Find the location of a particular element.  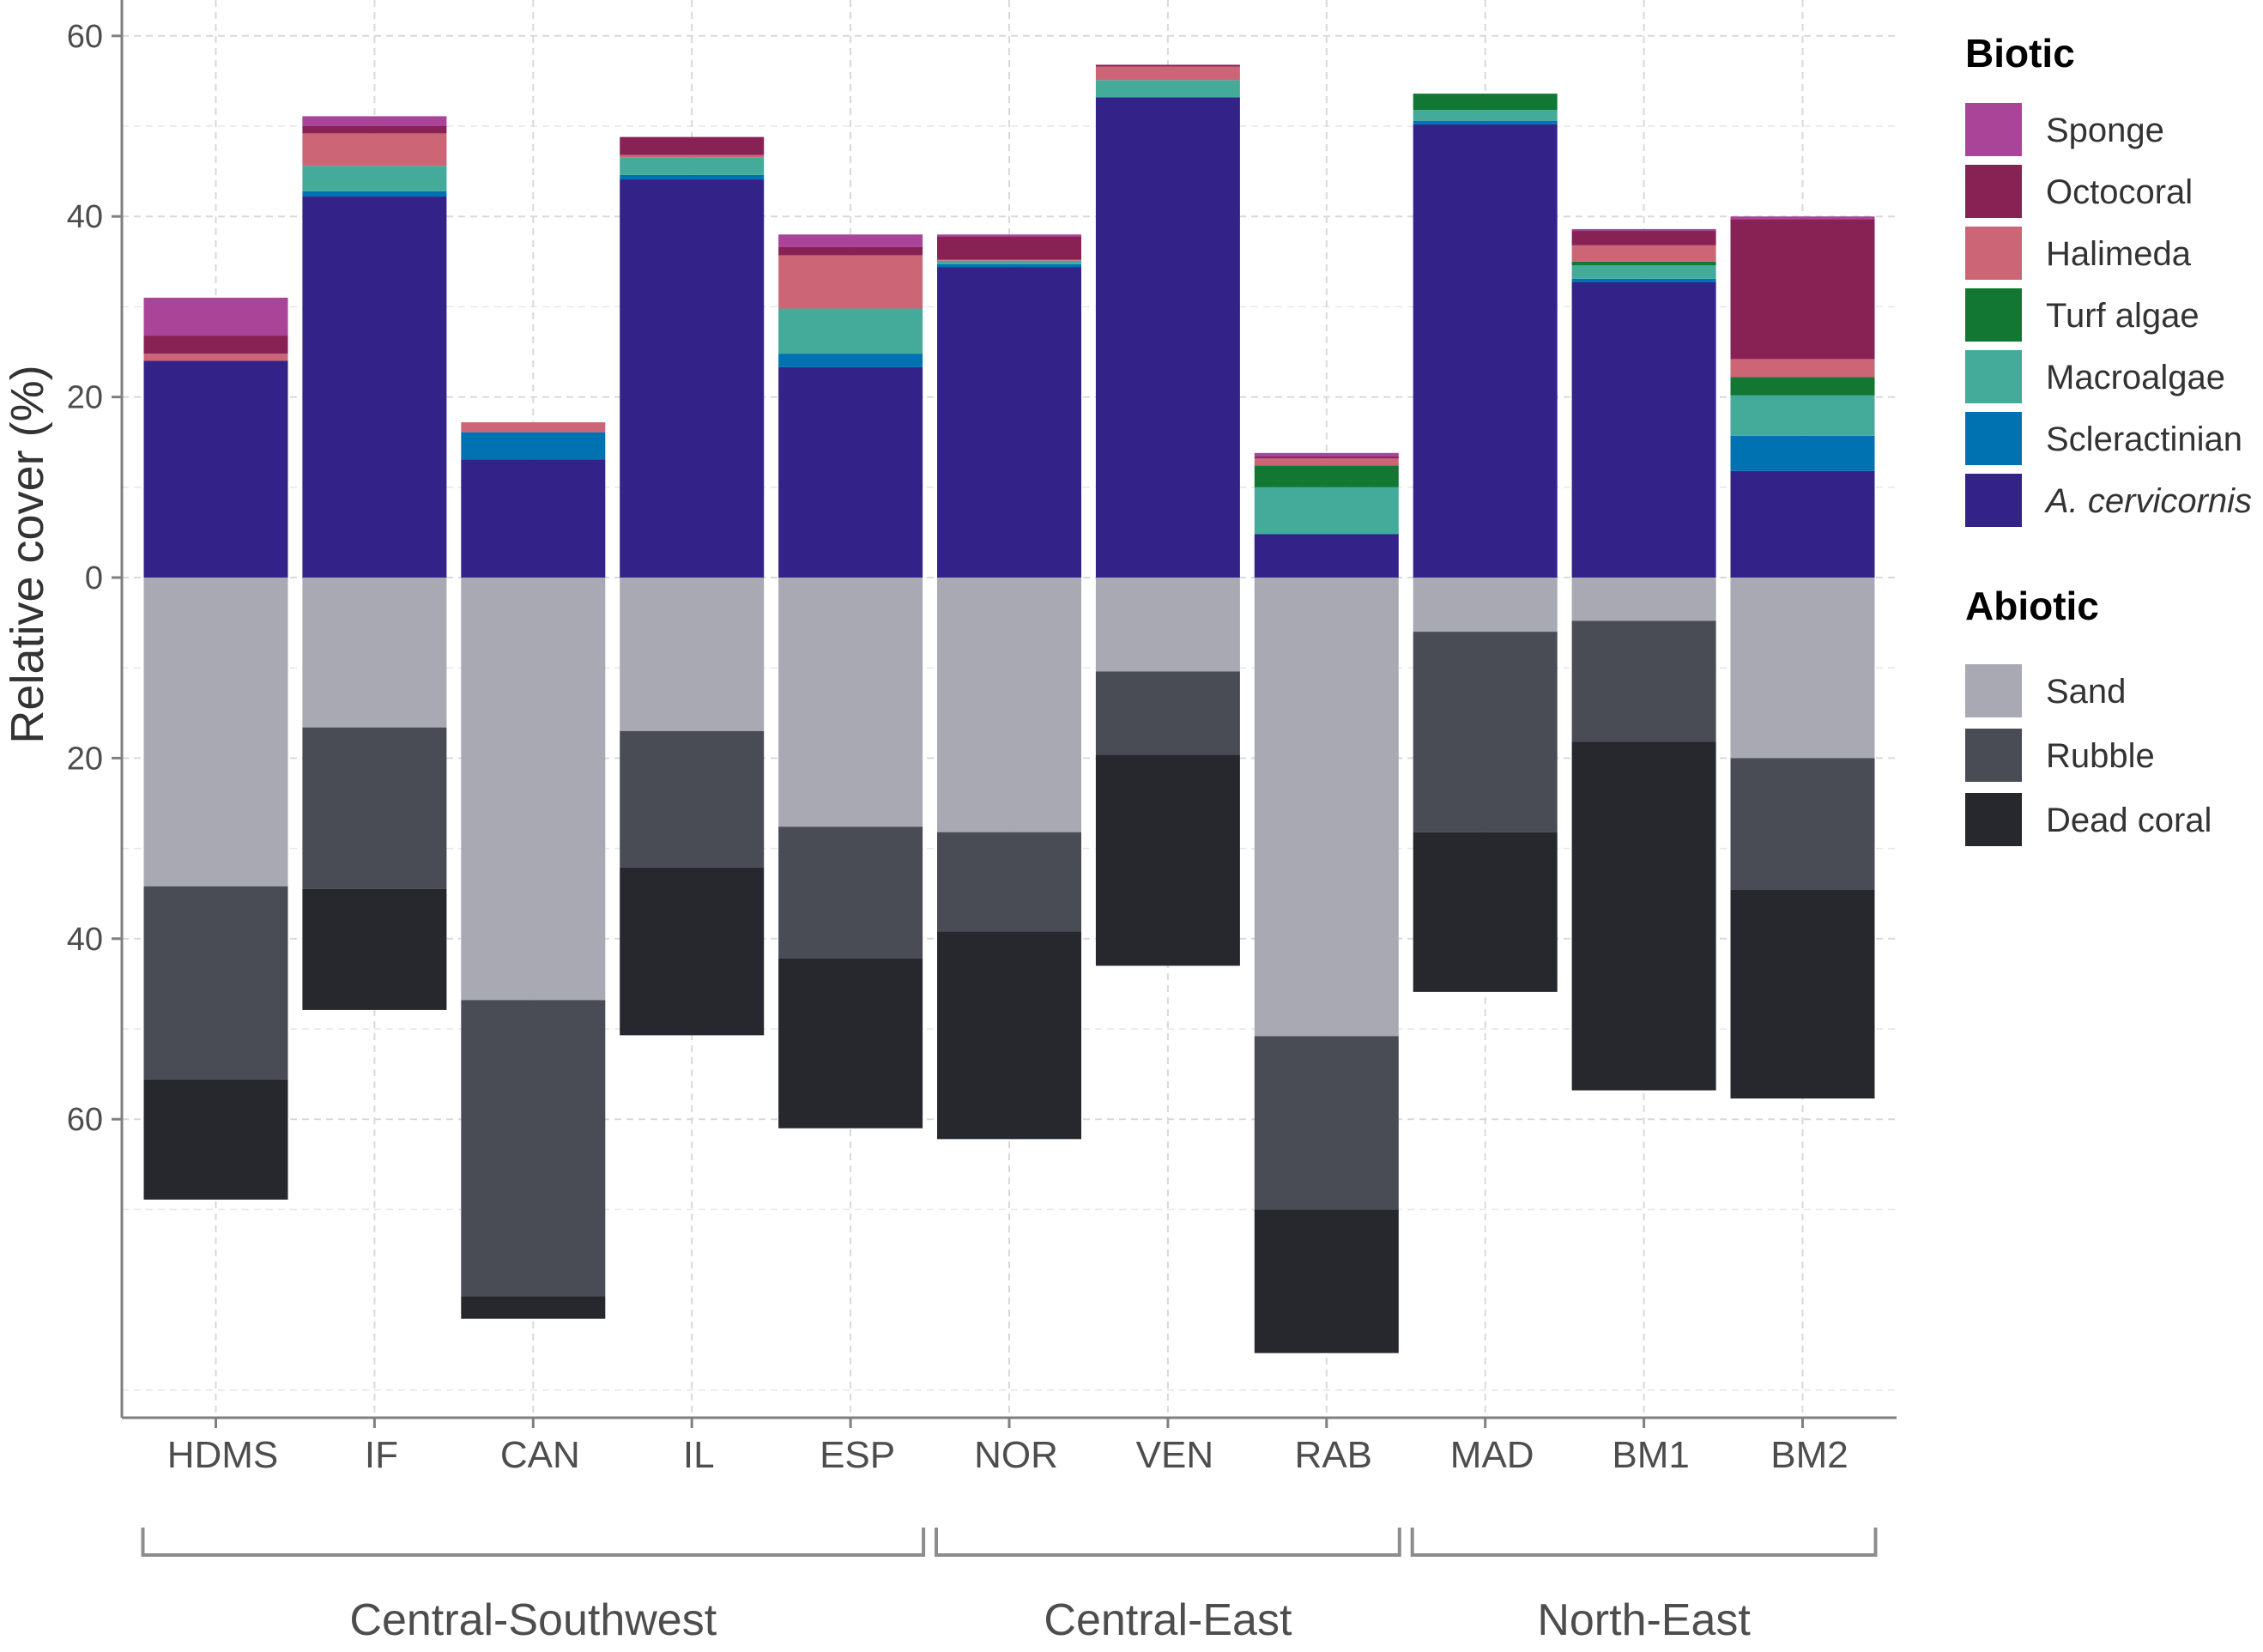

y-axis-title: Relative cover (%) is located at coordinates (27, 554).